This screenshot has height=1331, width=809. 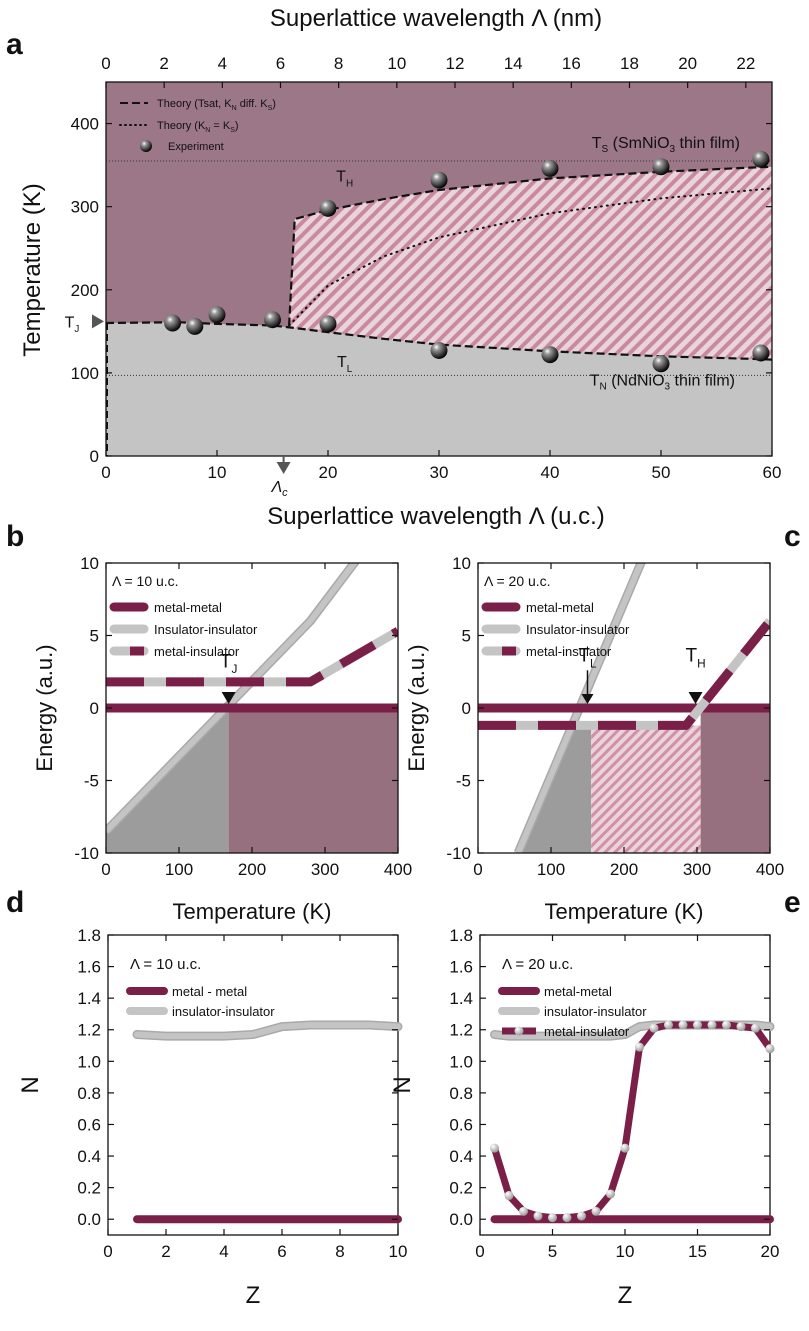 I want to click on panelC-legend-title: Λ = 20 u.c., so click(x=517, y=581).